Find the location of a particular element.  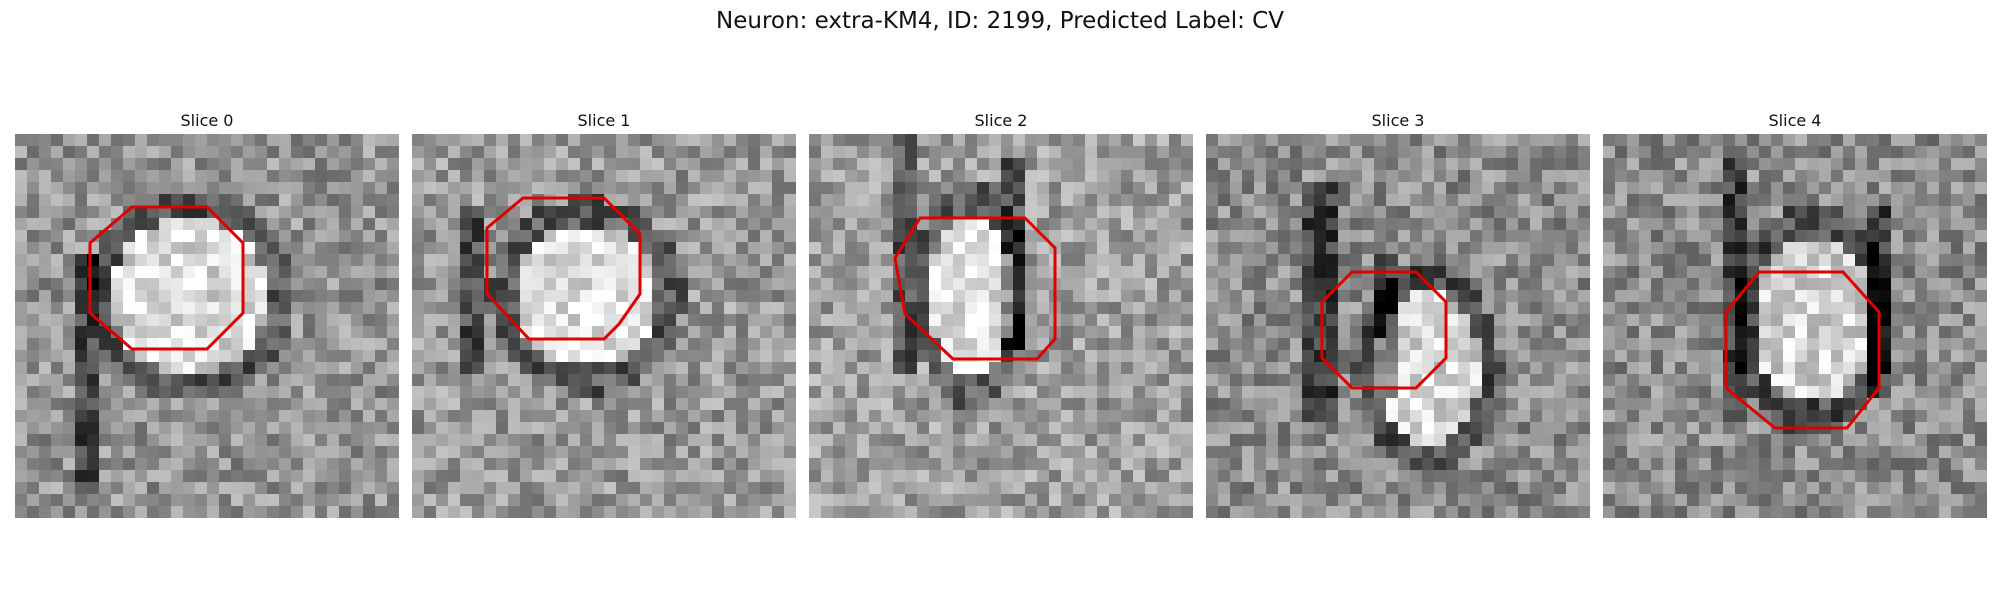

slice-panel-1: Slice 1 is located at coordinates (604, 313).